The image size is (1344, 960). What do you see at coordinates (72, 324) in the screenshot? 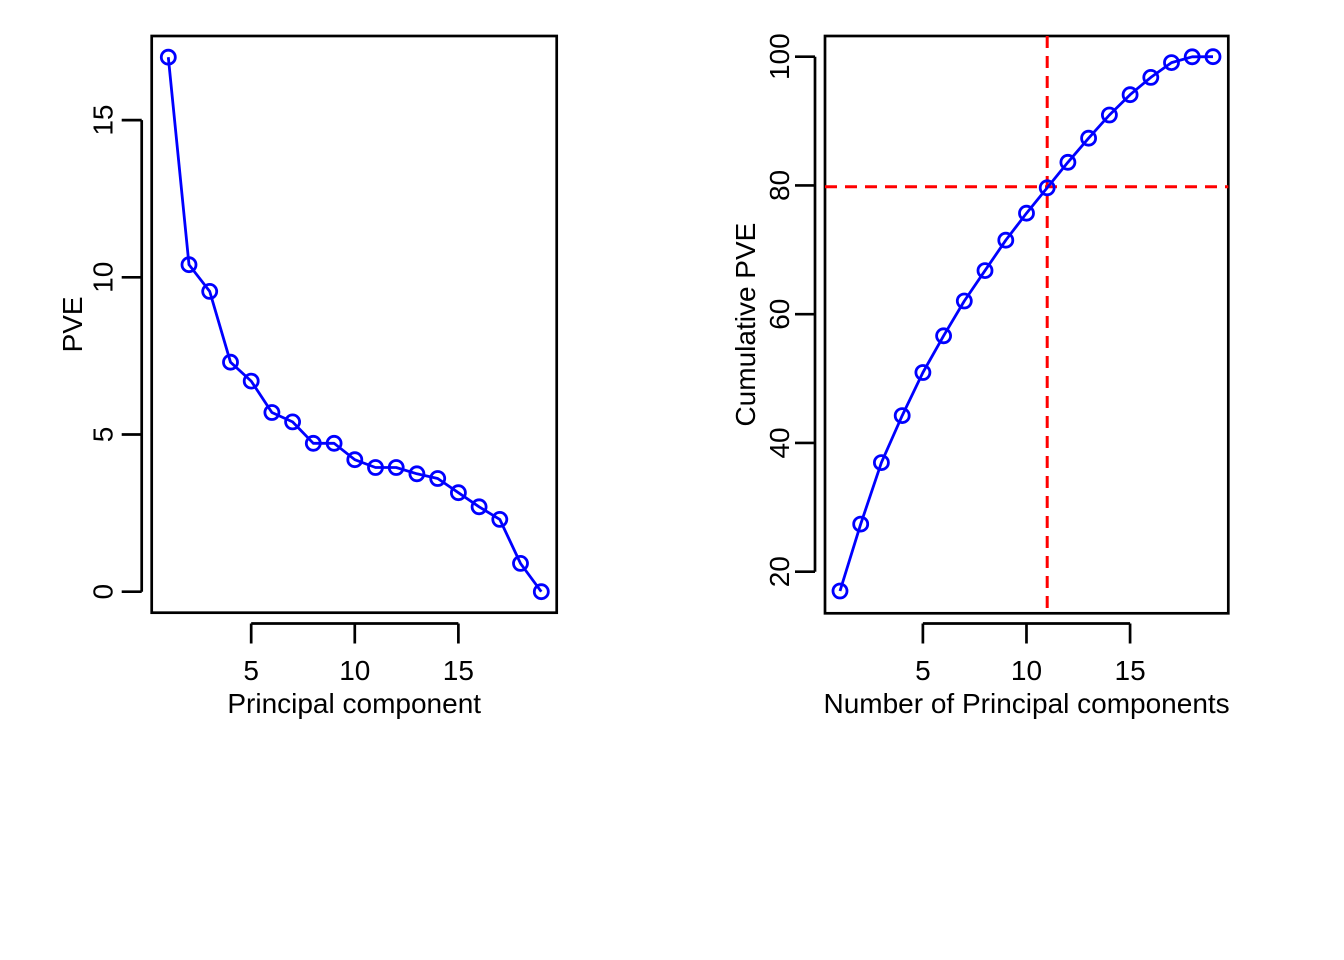
I see `left-y-axis-title: PVE` at bounding box center [72, 324].